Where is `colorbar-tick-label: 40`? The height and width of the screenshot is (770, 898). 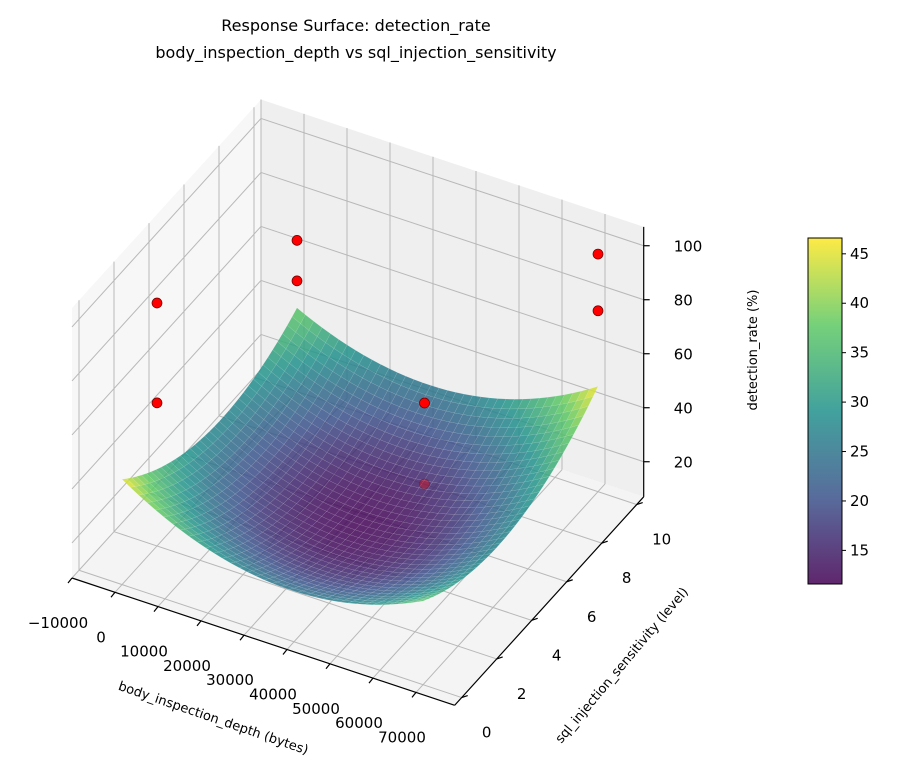
colorbar-tick-label: 40 is located at coordinates (859, 303).